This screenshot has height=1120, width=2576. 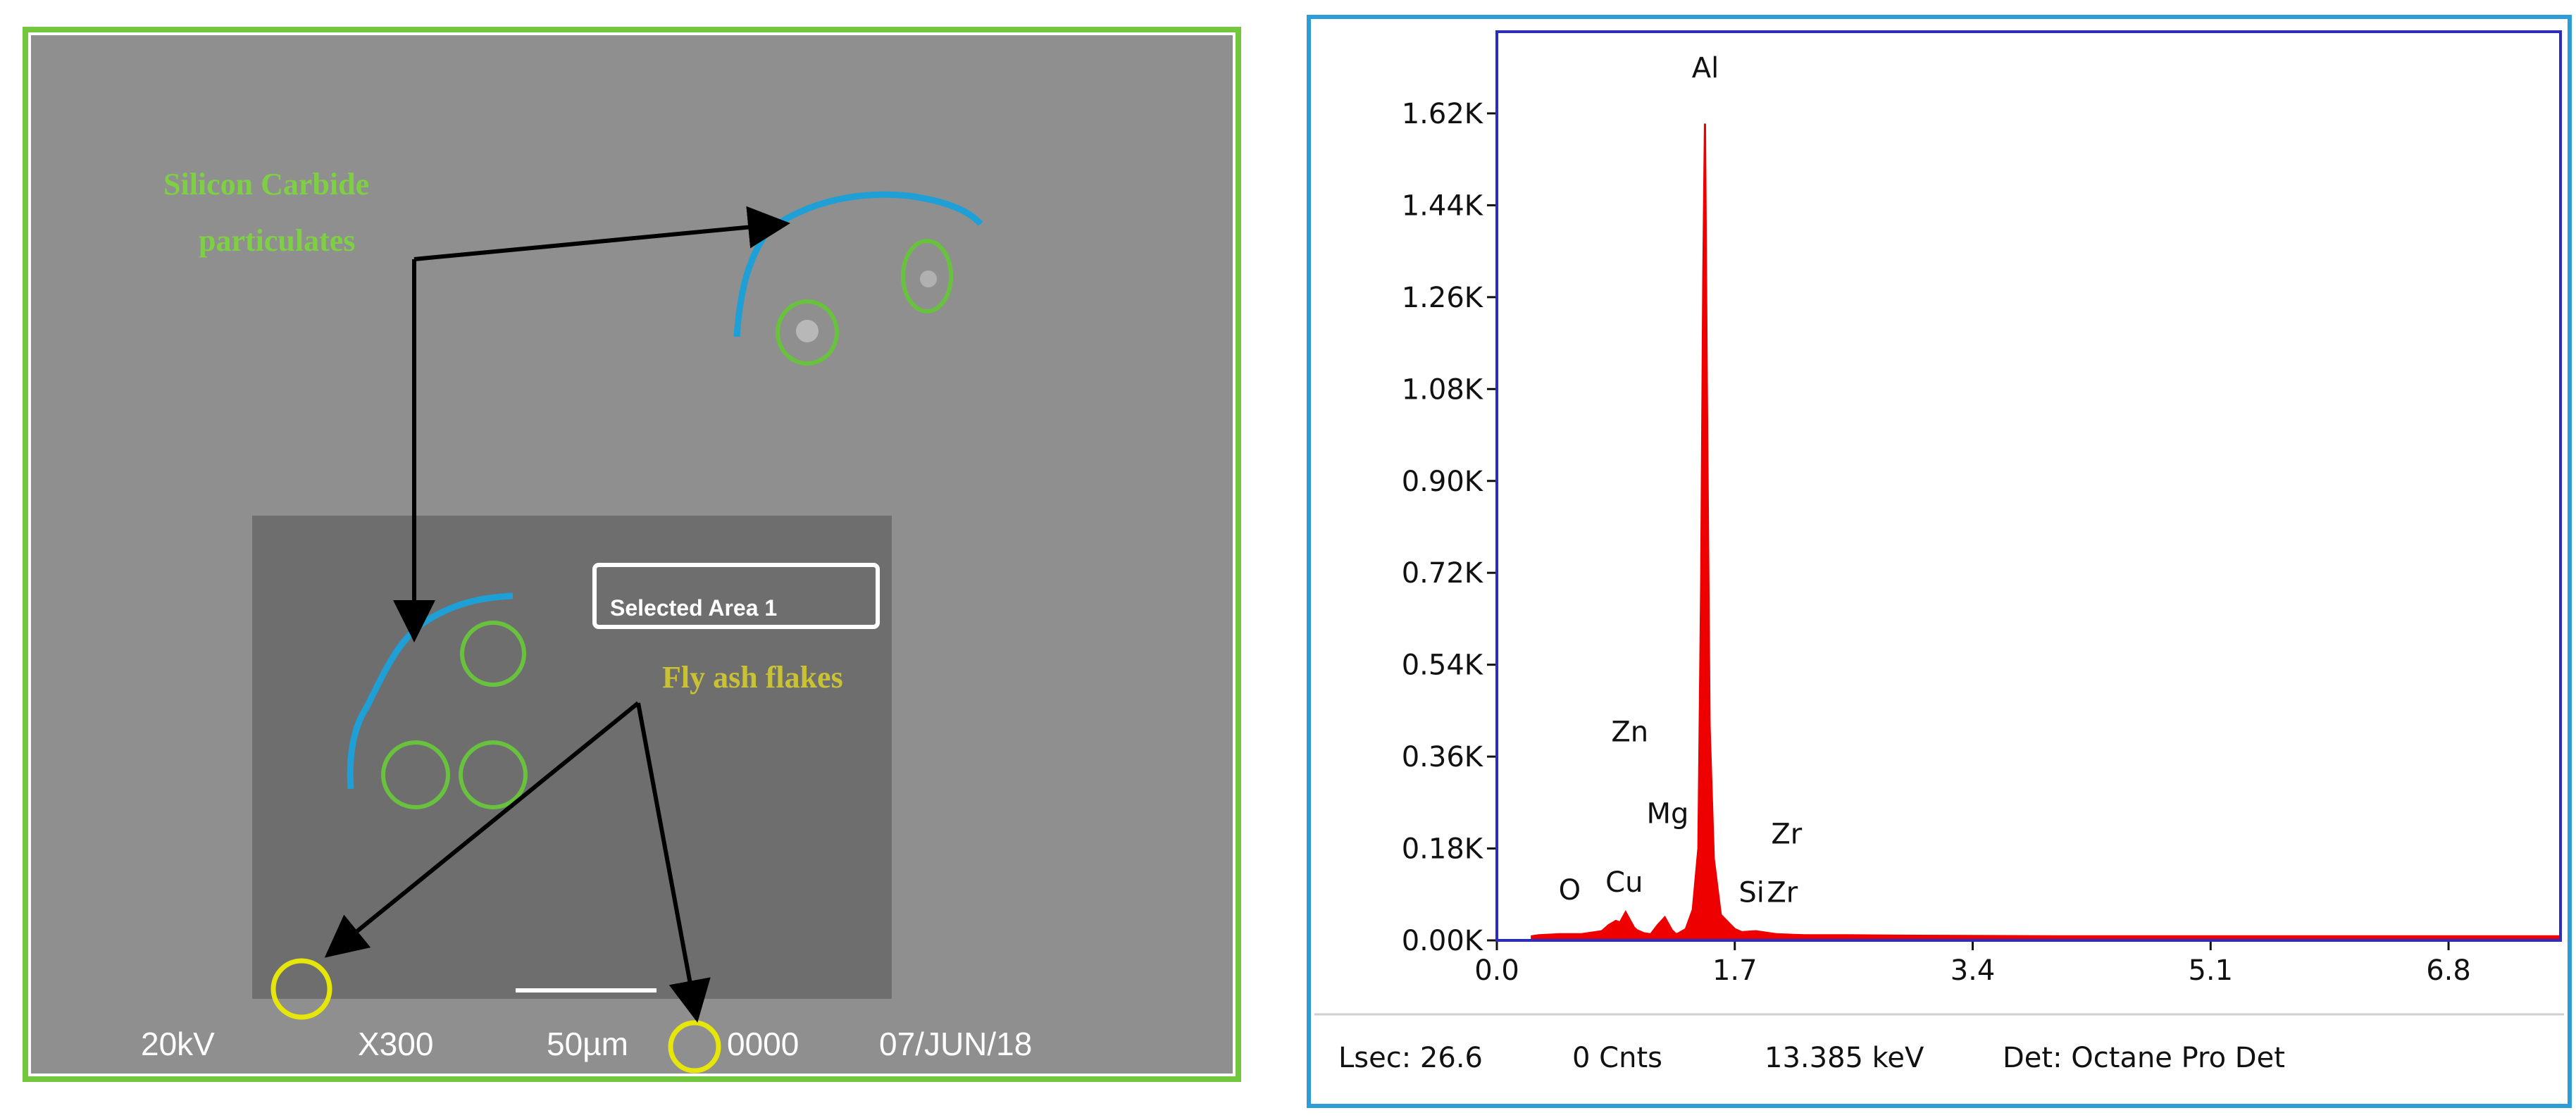 I want to click on x-axis: 0.0 1.7 3.4 5.1 6.8, so click(x=1972, y=963).